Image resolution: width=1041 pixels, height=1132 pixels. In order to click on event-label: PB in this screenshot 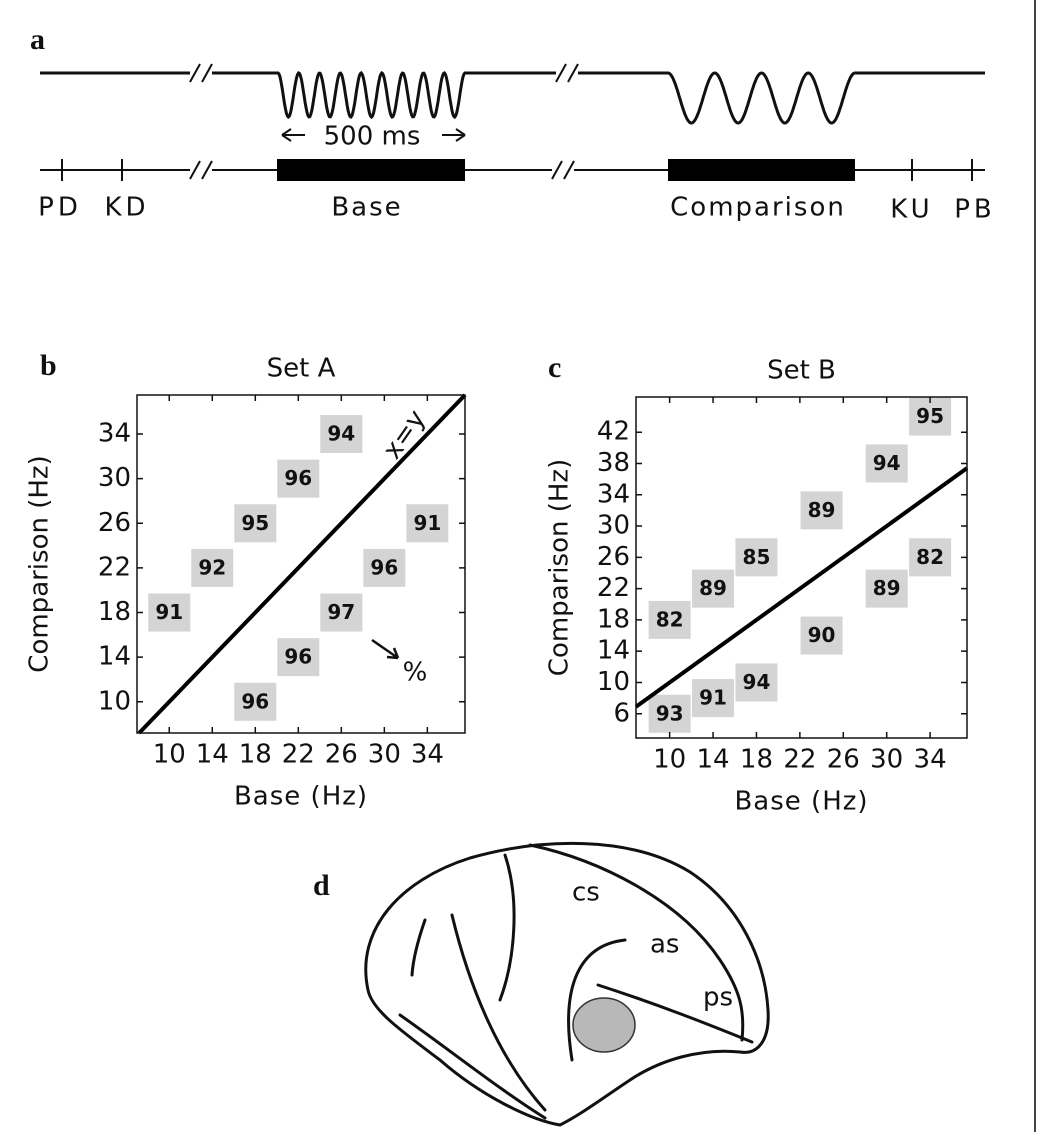, I will do `click(975, 210)`.